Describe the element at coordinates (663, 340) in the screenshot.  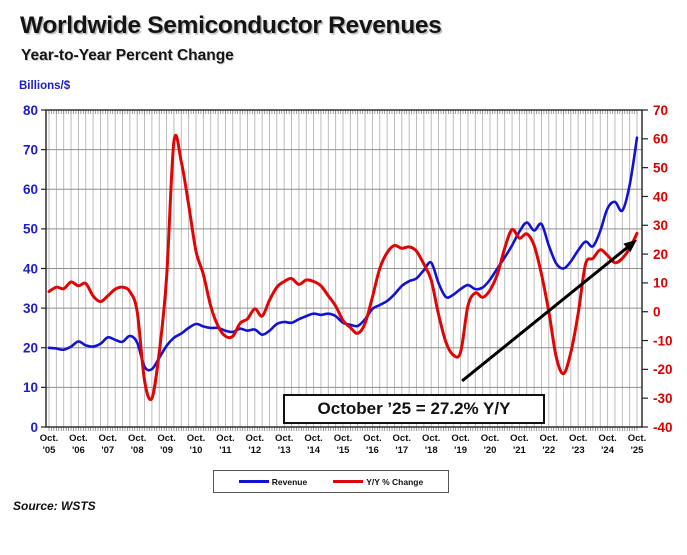
I see `svg-text: -10` at that location.